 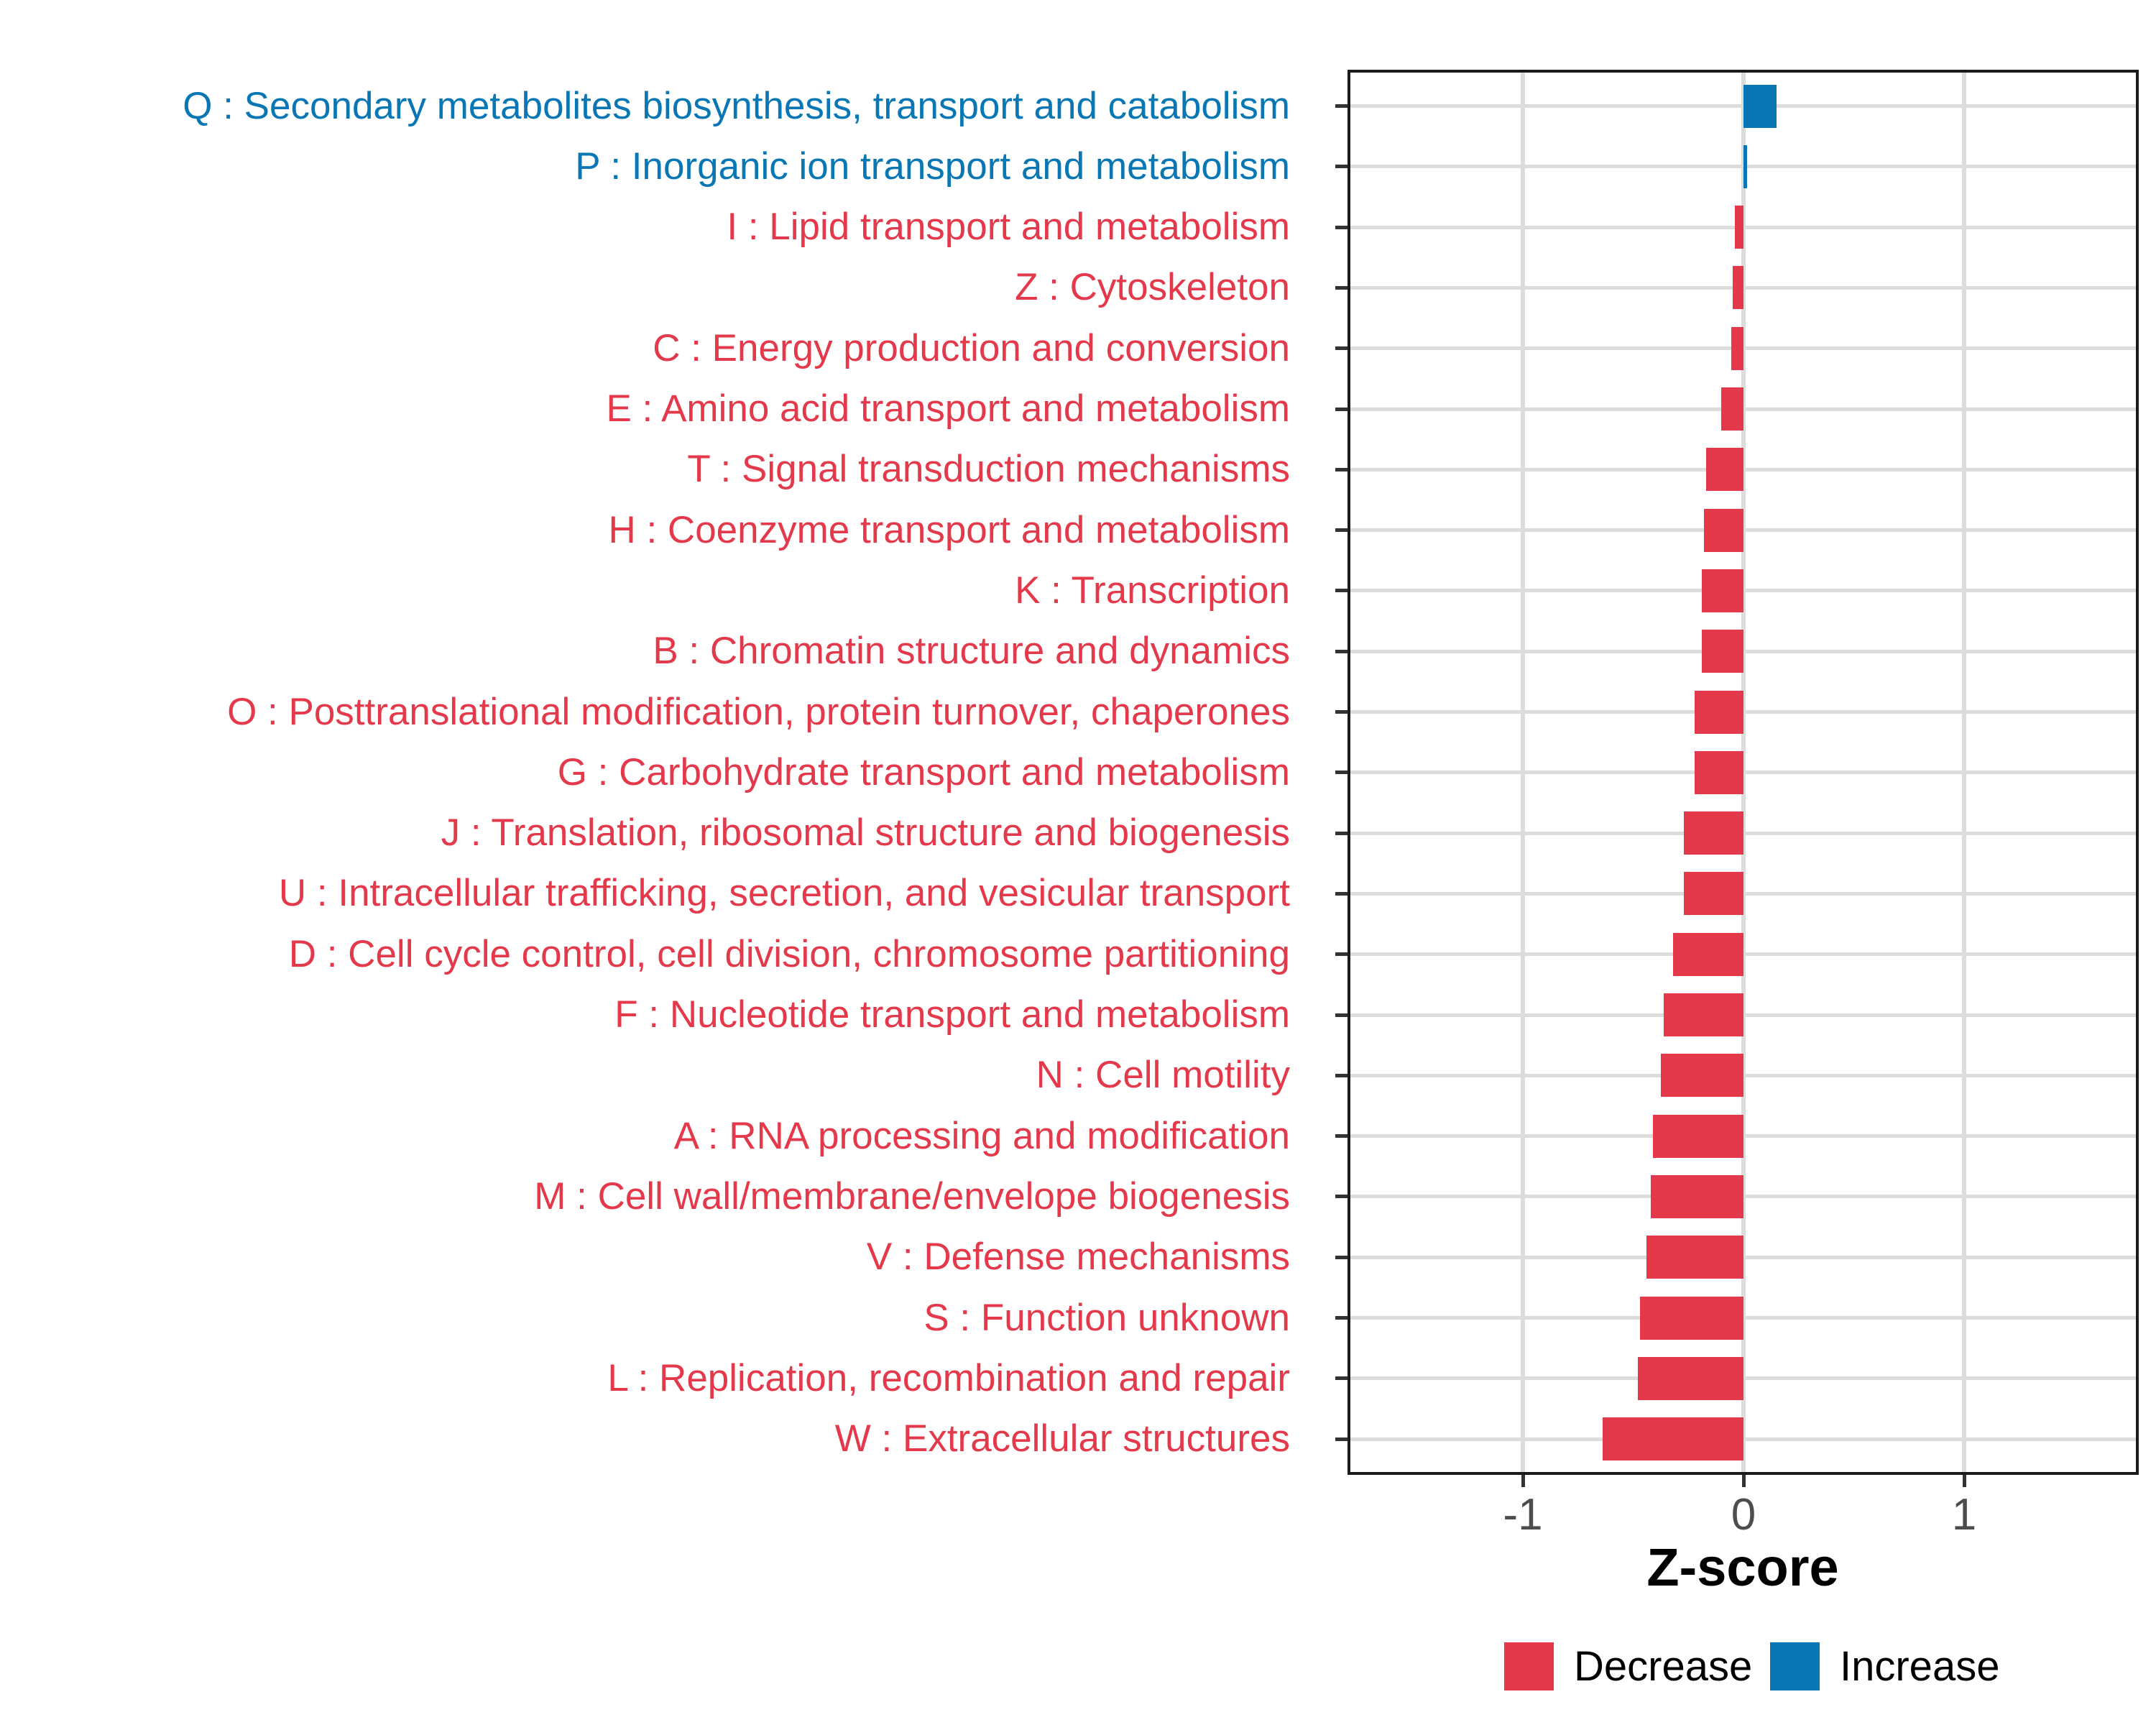 I want to click on legend-label-decrease: Decrease, so click(x=1664, y=1666).